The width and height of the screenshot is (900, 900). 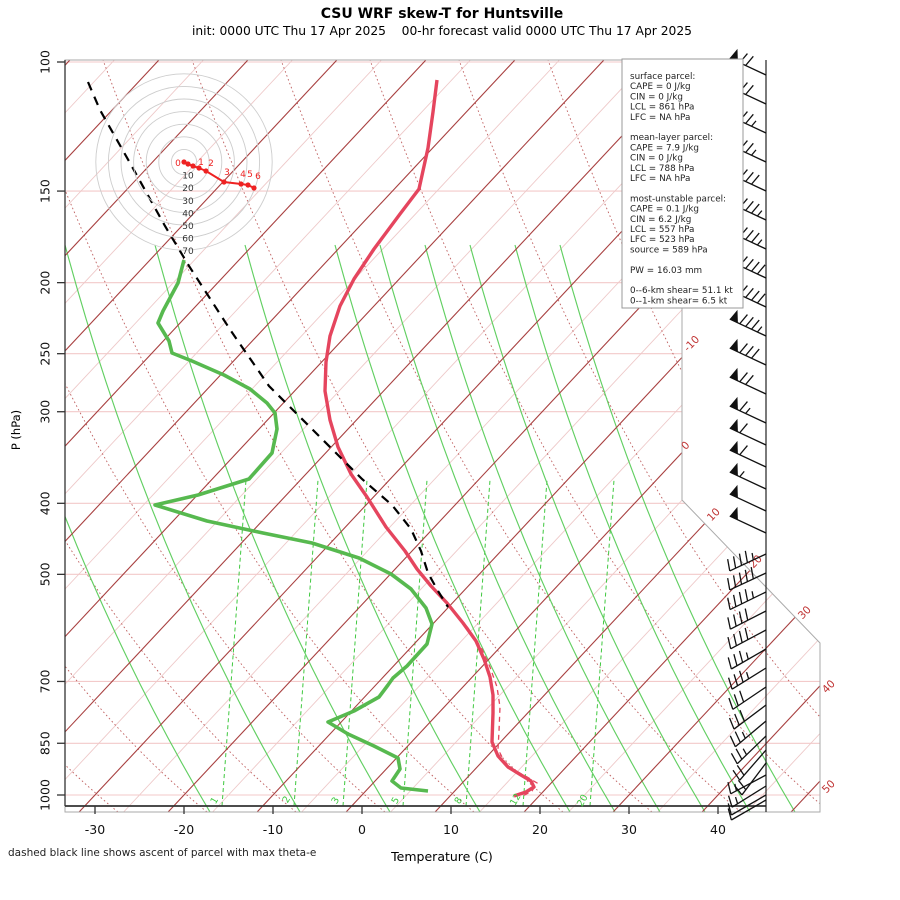 What do you see at coordinates (184, 165) in the screenshot?
I see `hodograph: 10 20 30 40 50 60 70 0 1 23 4 5 6` at bounding box center [184, 165].